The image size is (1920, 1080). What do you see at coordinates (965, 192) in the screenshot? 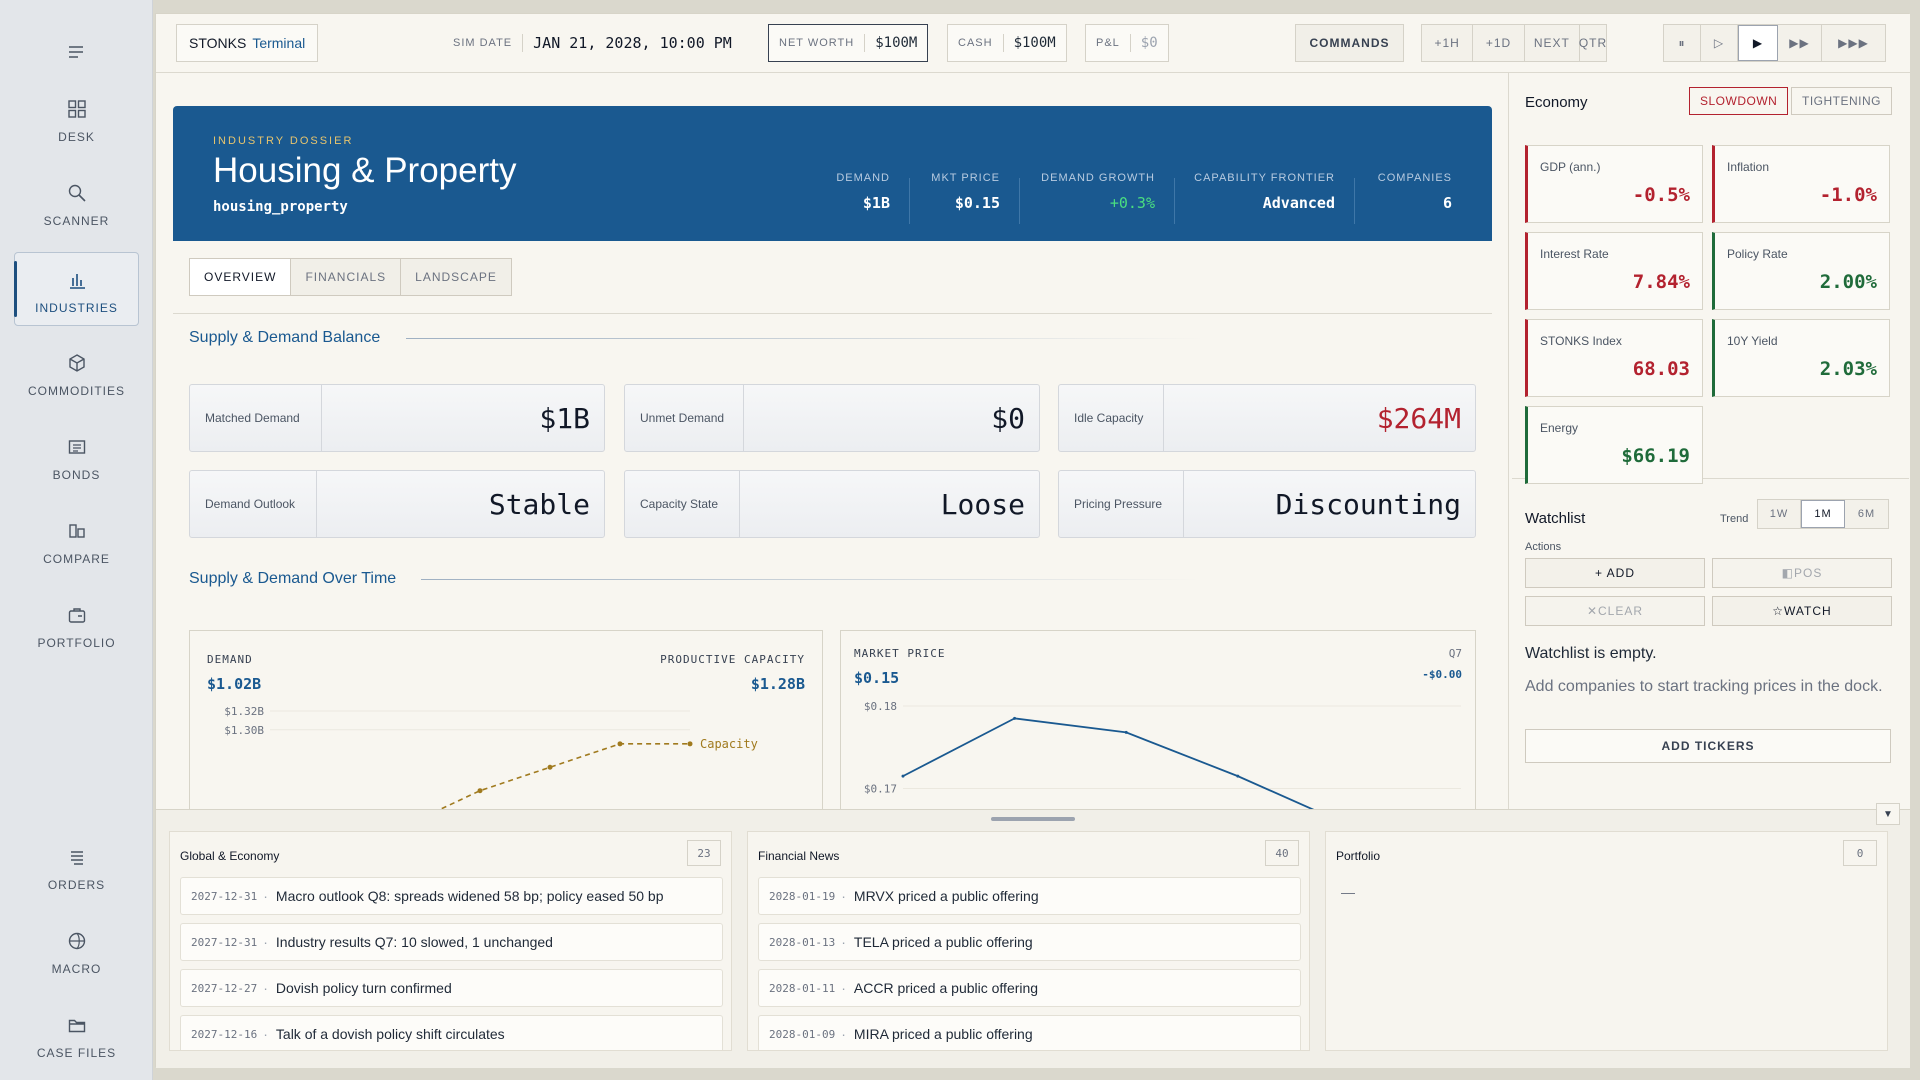
I see `stat-market-price: MKT PRICE $0.15` at bounding box center [965, 192].